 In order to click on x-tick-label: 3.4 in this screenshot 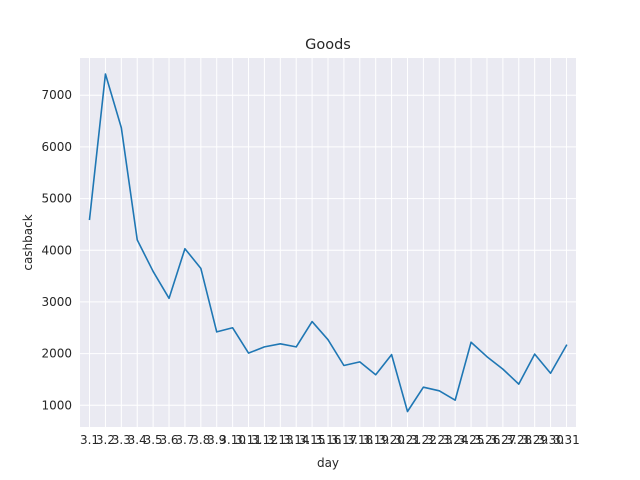, I will do `click(137, 440)`.